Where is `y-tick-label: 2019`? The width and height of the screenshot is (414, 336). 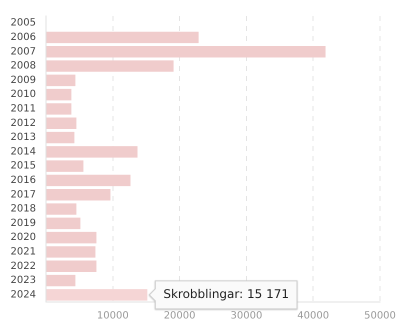 y-tick-label: 2019 is located at coordinates (23, 223).